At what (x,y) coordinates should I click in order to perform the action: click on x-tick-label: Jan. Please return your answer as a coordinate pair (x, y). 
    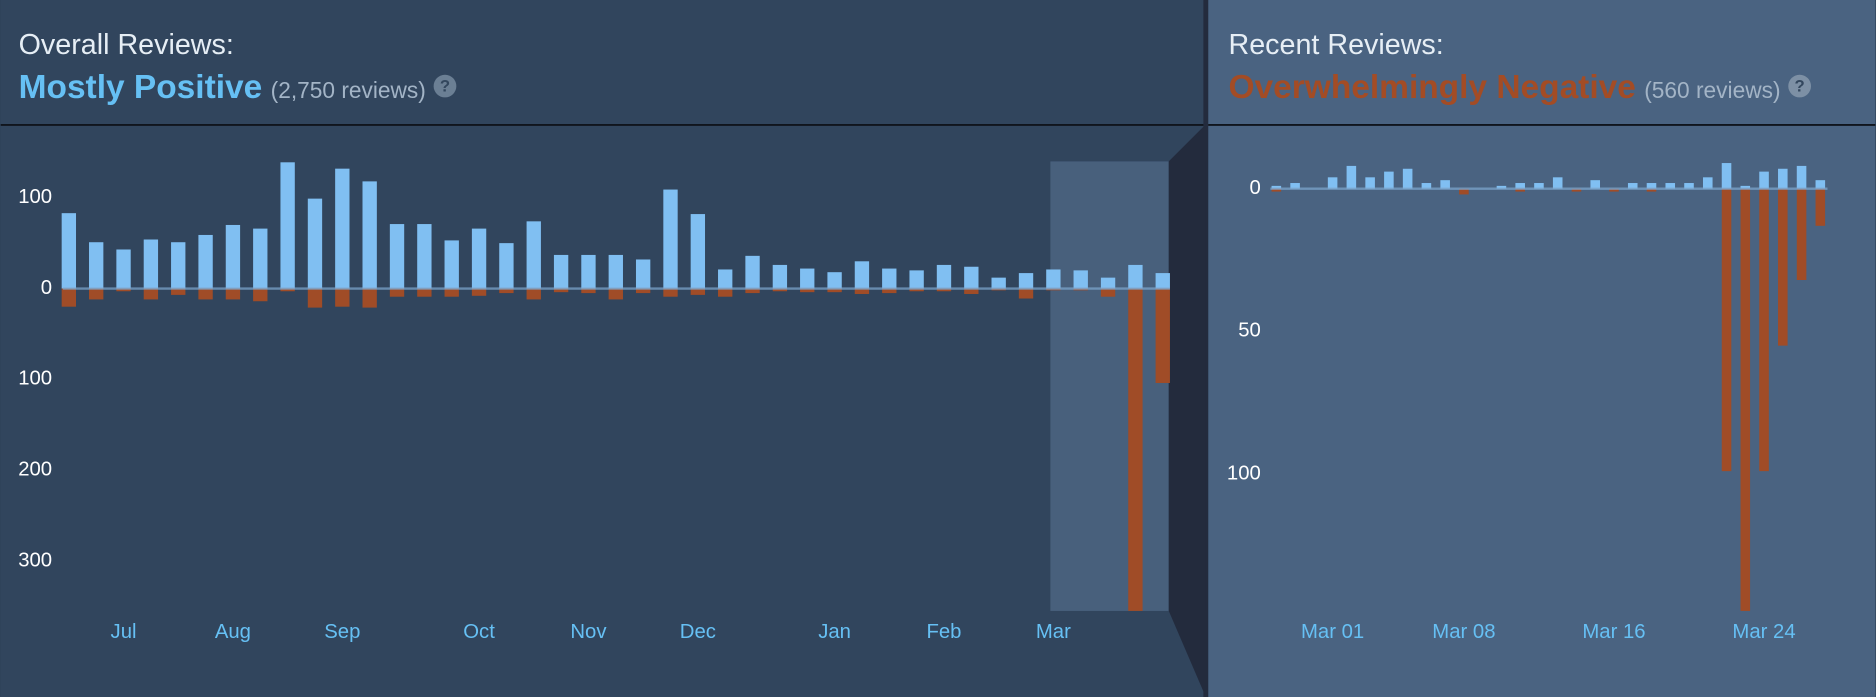
    Looking at the image, I should click on (834, 632).